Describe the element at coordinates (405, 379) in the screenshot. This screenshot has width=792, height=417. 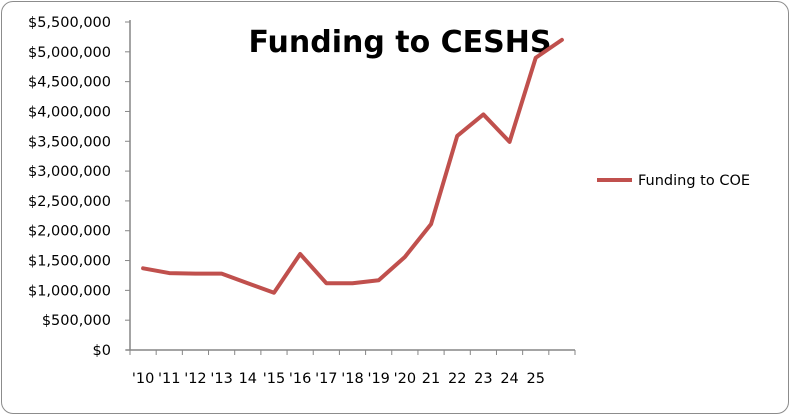
I see `x-tick-label: '20` at that location.